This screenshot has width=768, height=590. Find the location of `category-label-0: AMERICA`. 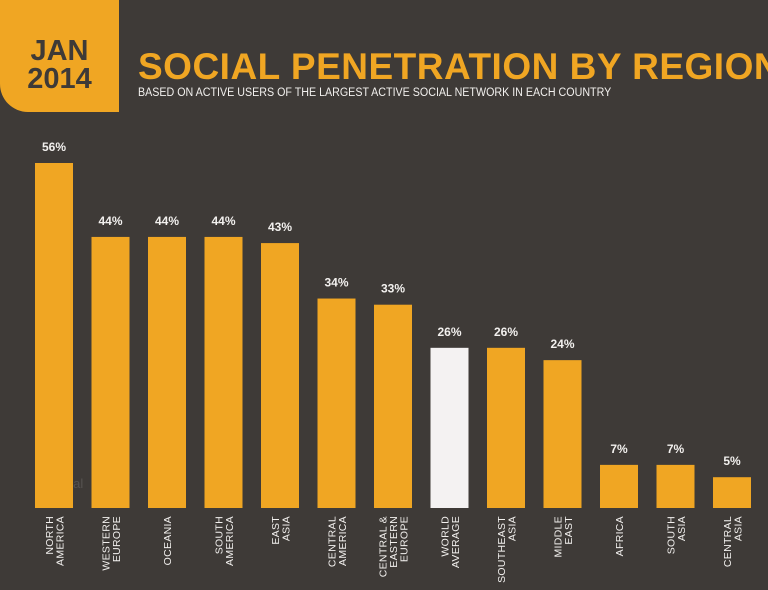

category-label-0: AMERICA is located at coordinates (60, 541).